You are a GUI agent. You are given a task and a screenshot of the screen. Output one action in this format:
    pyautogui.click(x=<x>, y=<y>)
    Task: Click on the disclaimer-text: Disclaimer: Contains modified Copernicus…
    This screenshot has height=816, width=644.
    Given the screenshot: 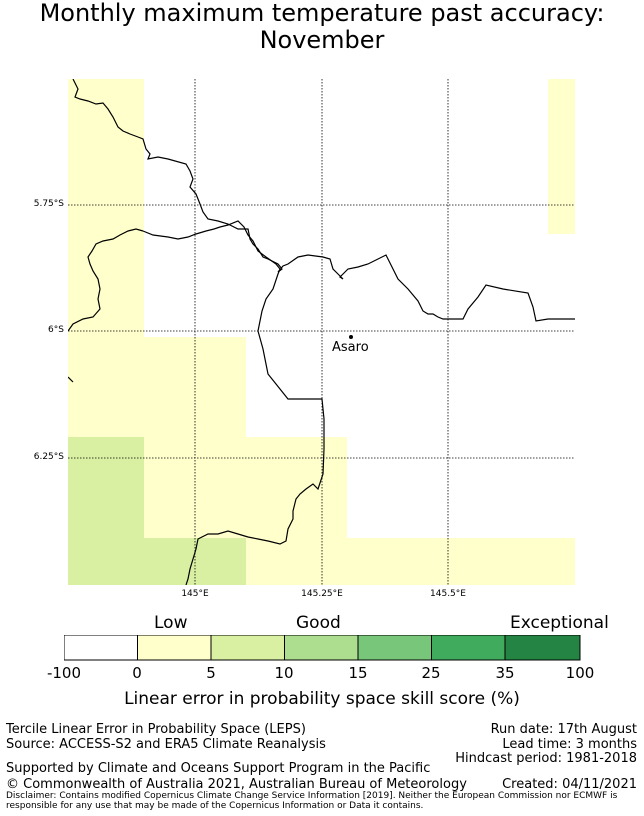 What is the action you would take?
    pyautogui.click(x=312, y=801)
    